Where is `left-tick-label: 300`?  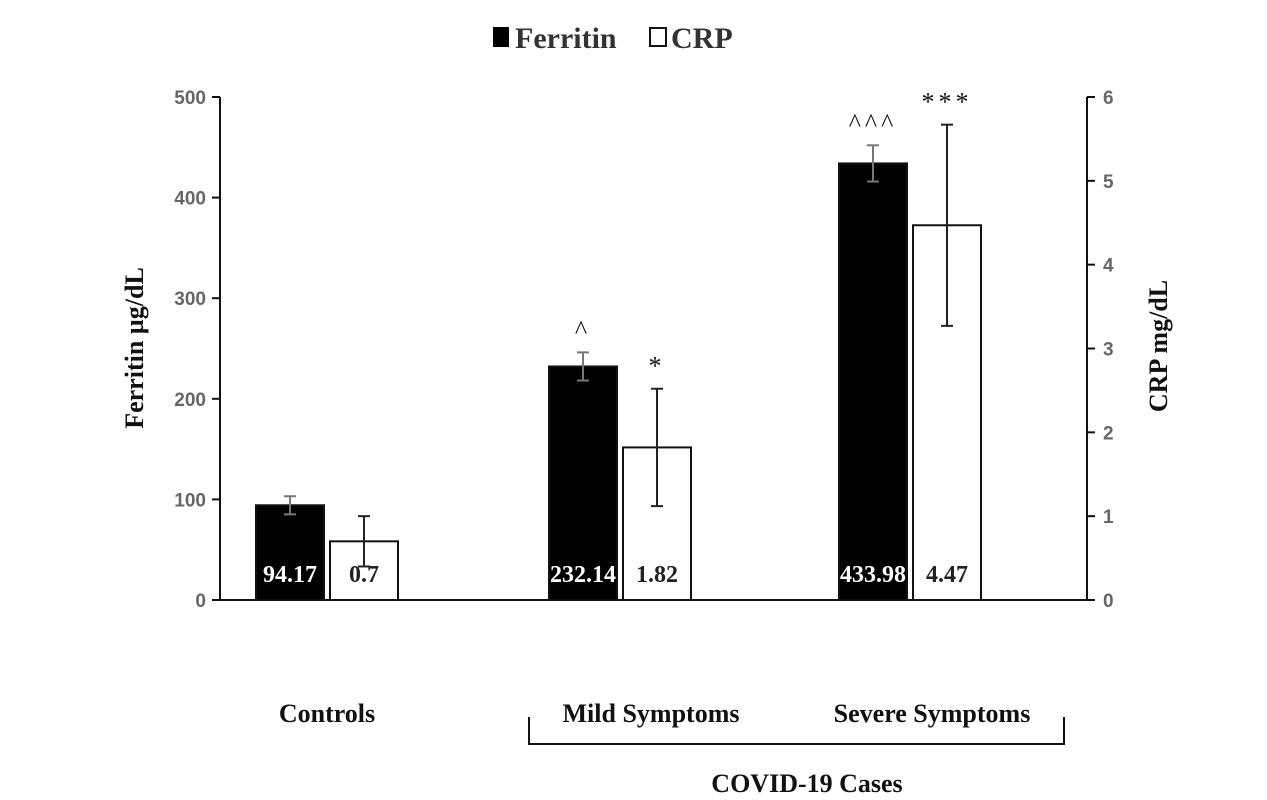 left-tick-label: 300 is located at coordinates (190, 299).